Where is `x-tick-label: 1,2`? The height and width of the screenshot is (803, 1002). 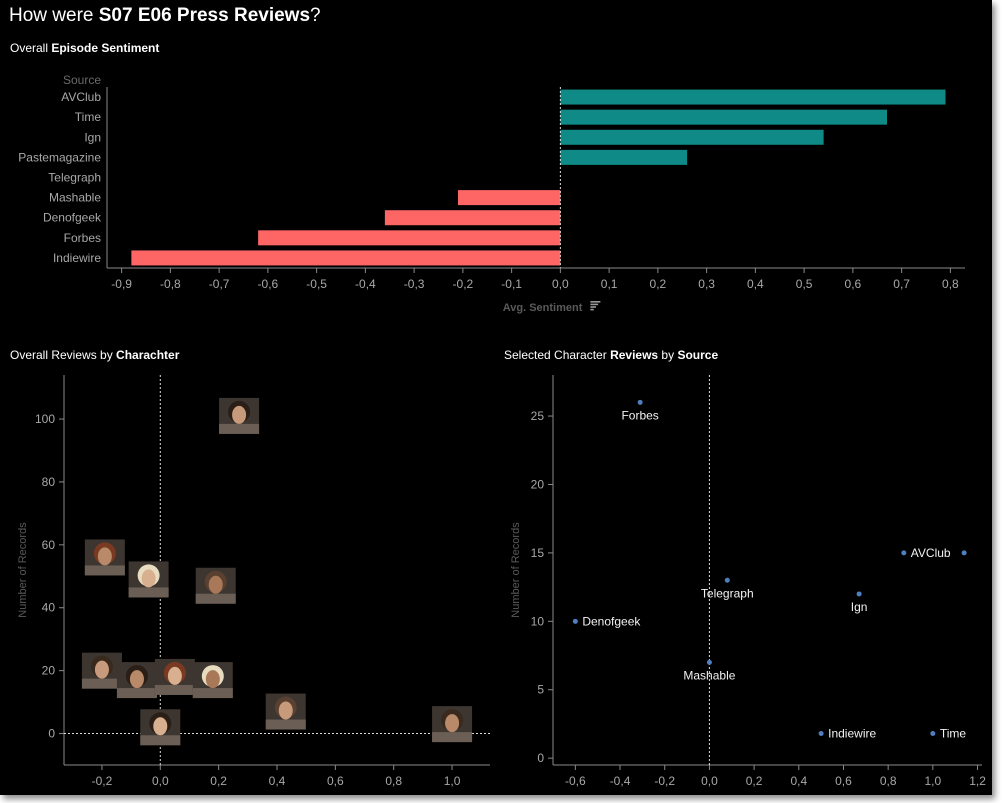 x-tick-label: 1,2 is located at coordinates (977, 781).